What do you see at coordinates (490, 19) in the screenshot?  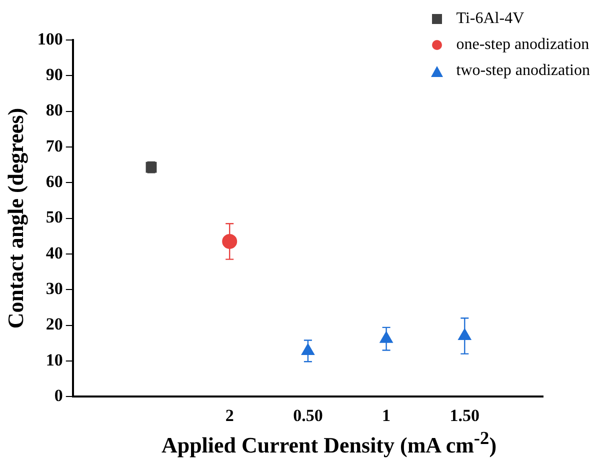 I see `legend-label: Ti-6Al-4V` at bounding box center [490, 19].